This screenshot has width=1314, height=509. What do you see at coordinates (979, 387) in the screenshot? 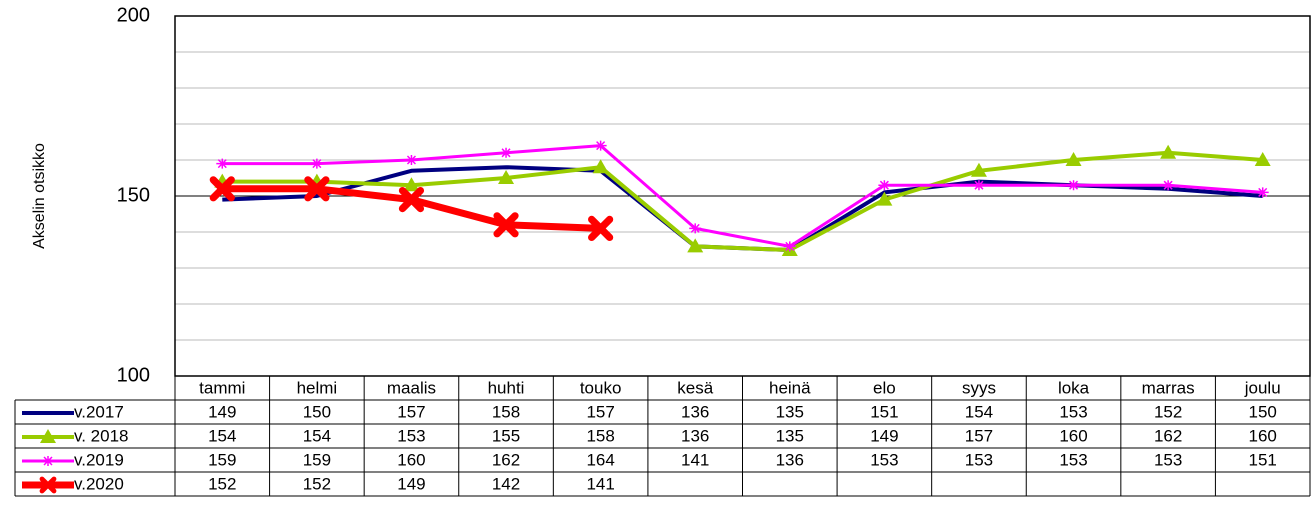
I see `x-tick-label: syys` at bounding box center [979, 387].